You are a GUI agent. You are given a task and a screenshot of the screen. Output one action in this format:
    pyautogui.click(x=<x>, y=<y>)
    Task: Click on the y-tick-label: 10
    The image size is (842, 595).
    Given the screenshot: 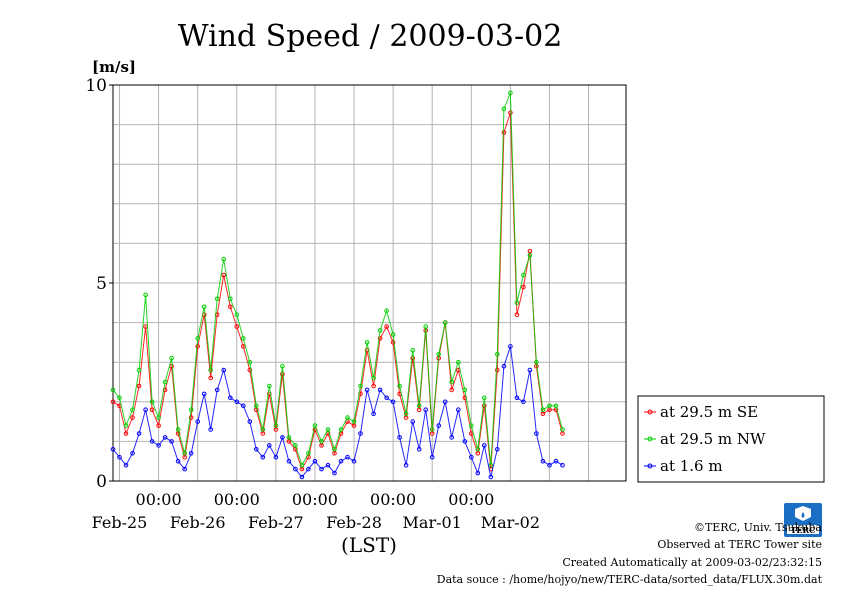 What is the action you would take?
    pyautogui.click(x=96, y=86)
    